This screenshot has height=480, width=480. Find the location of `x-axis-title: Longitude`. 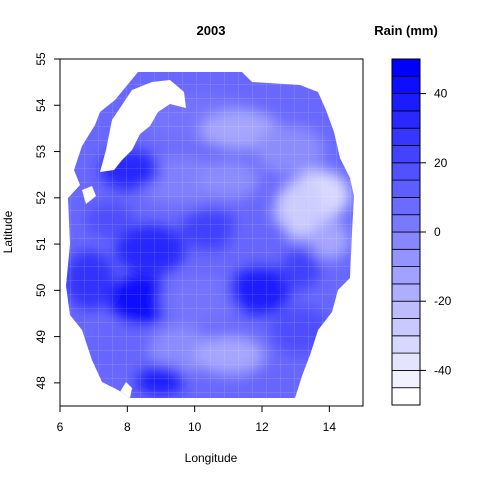

x-axis-title: Longitude is located at coordinates (211, 458).